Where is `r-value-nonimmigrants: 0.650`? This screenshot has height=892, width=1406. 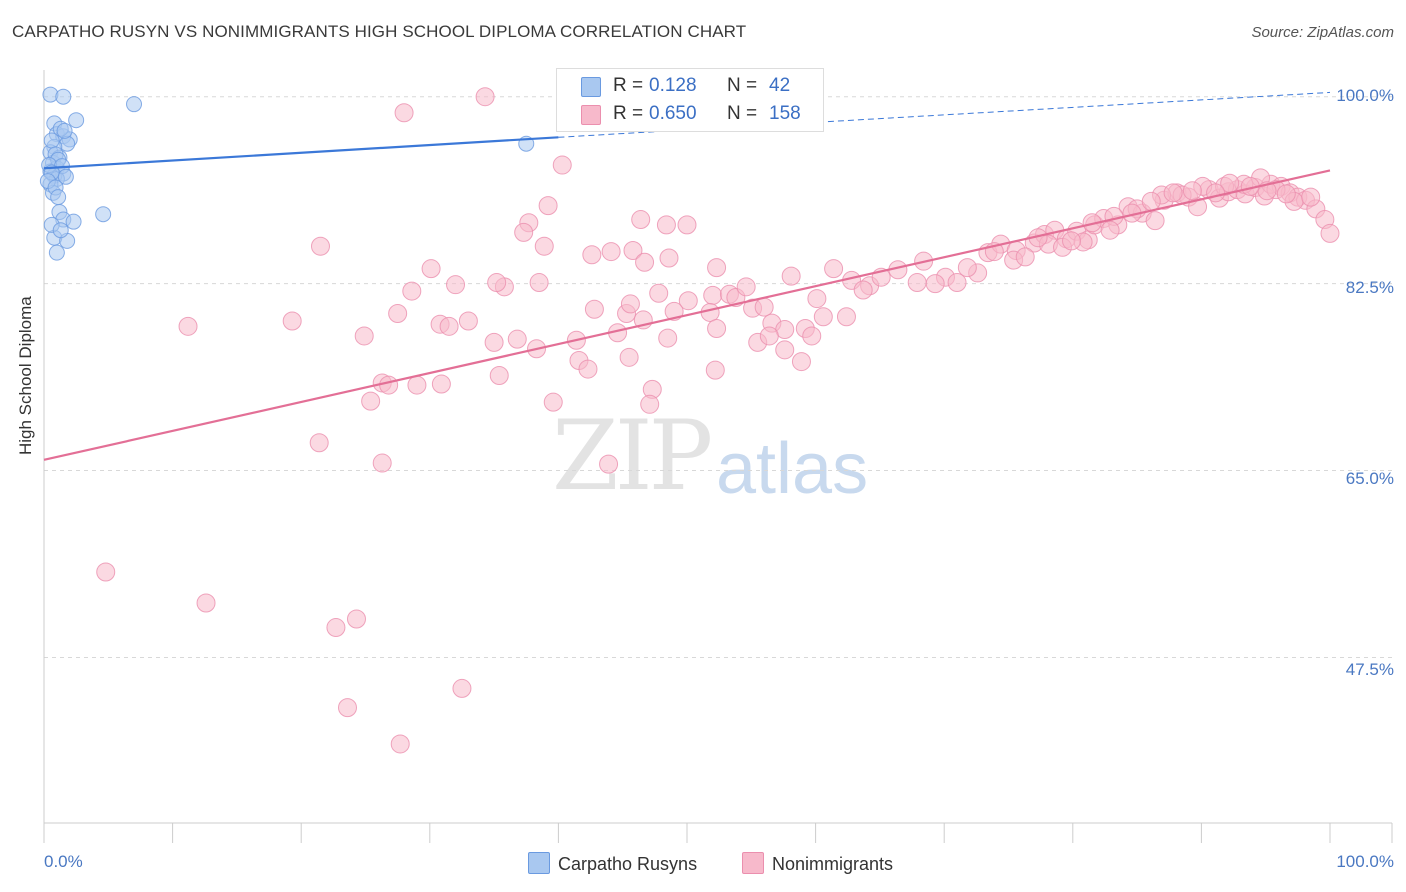 r-value-nonimmigrants: 0.650 is located at coordinates (673, 113).